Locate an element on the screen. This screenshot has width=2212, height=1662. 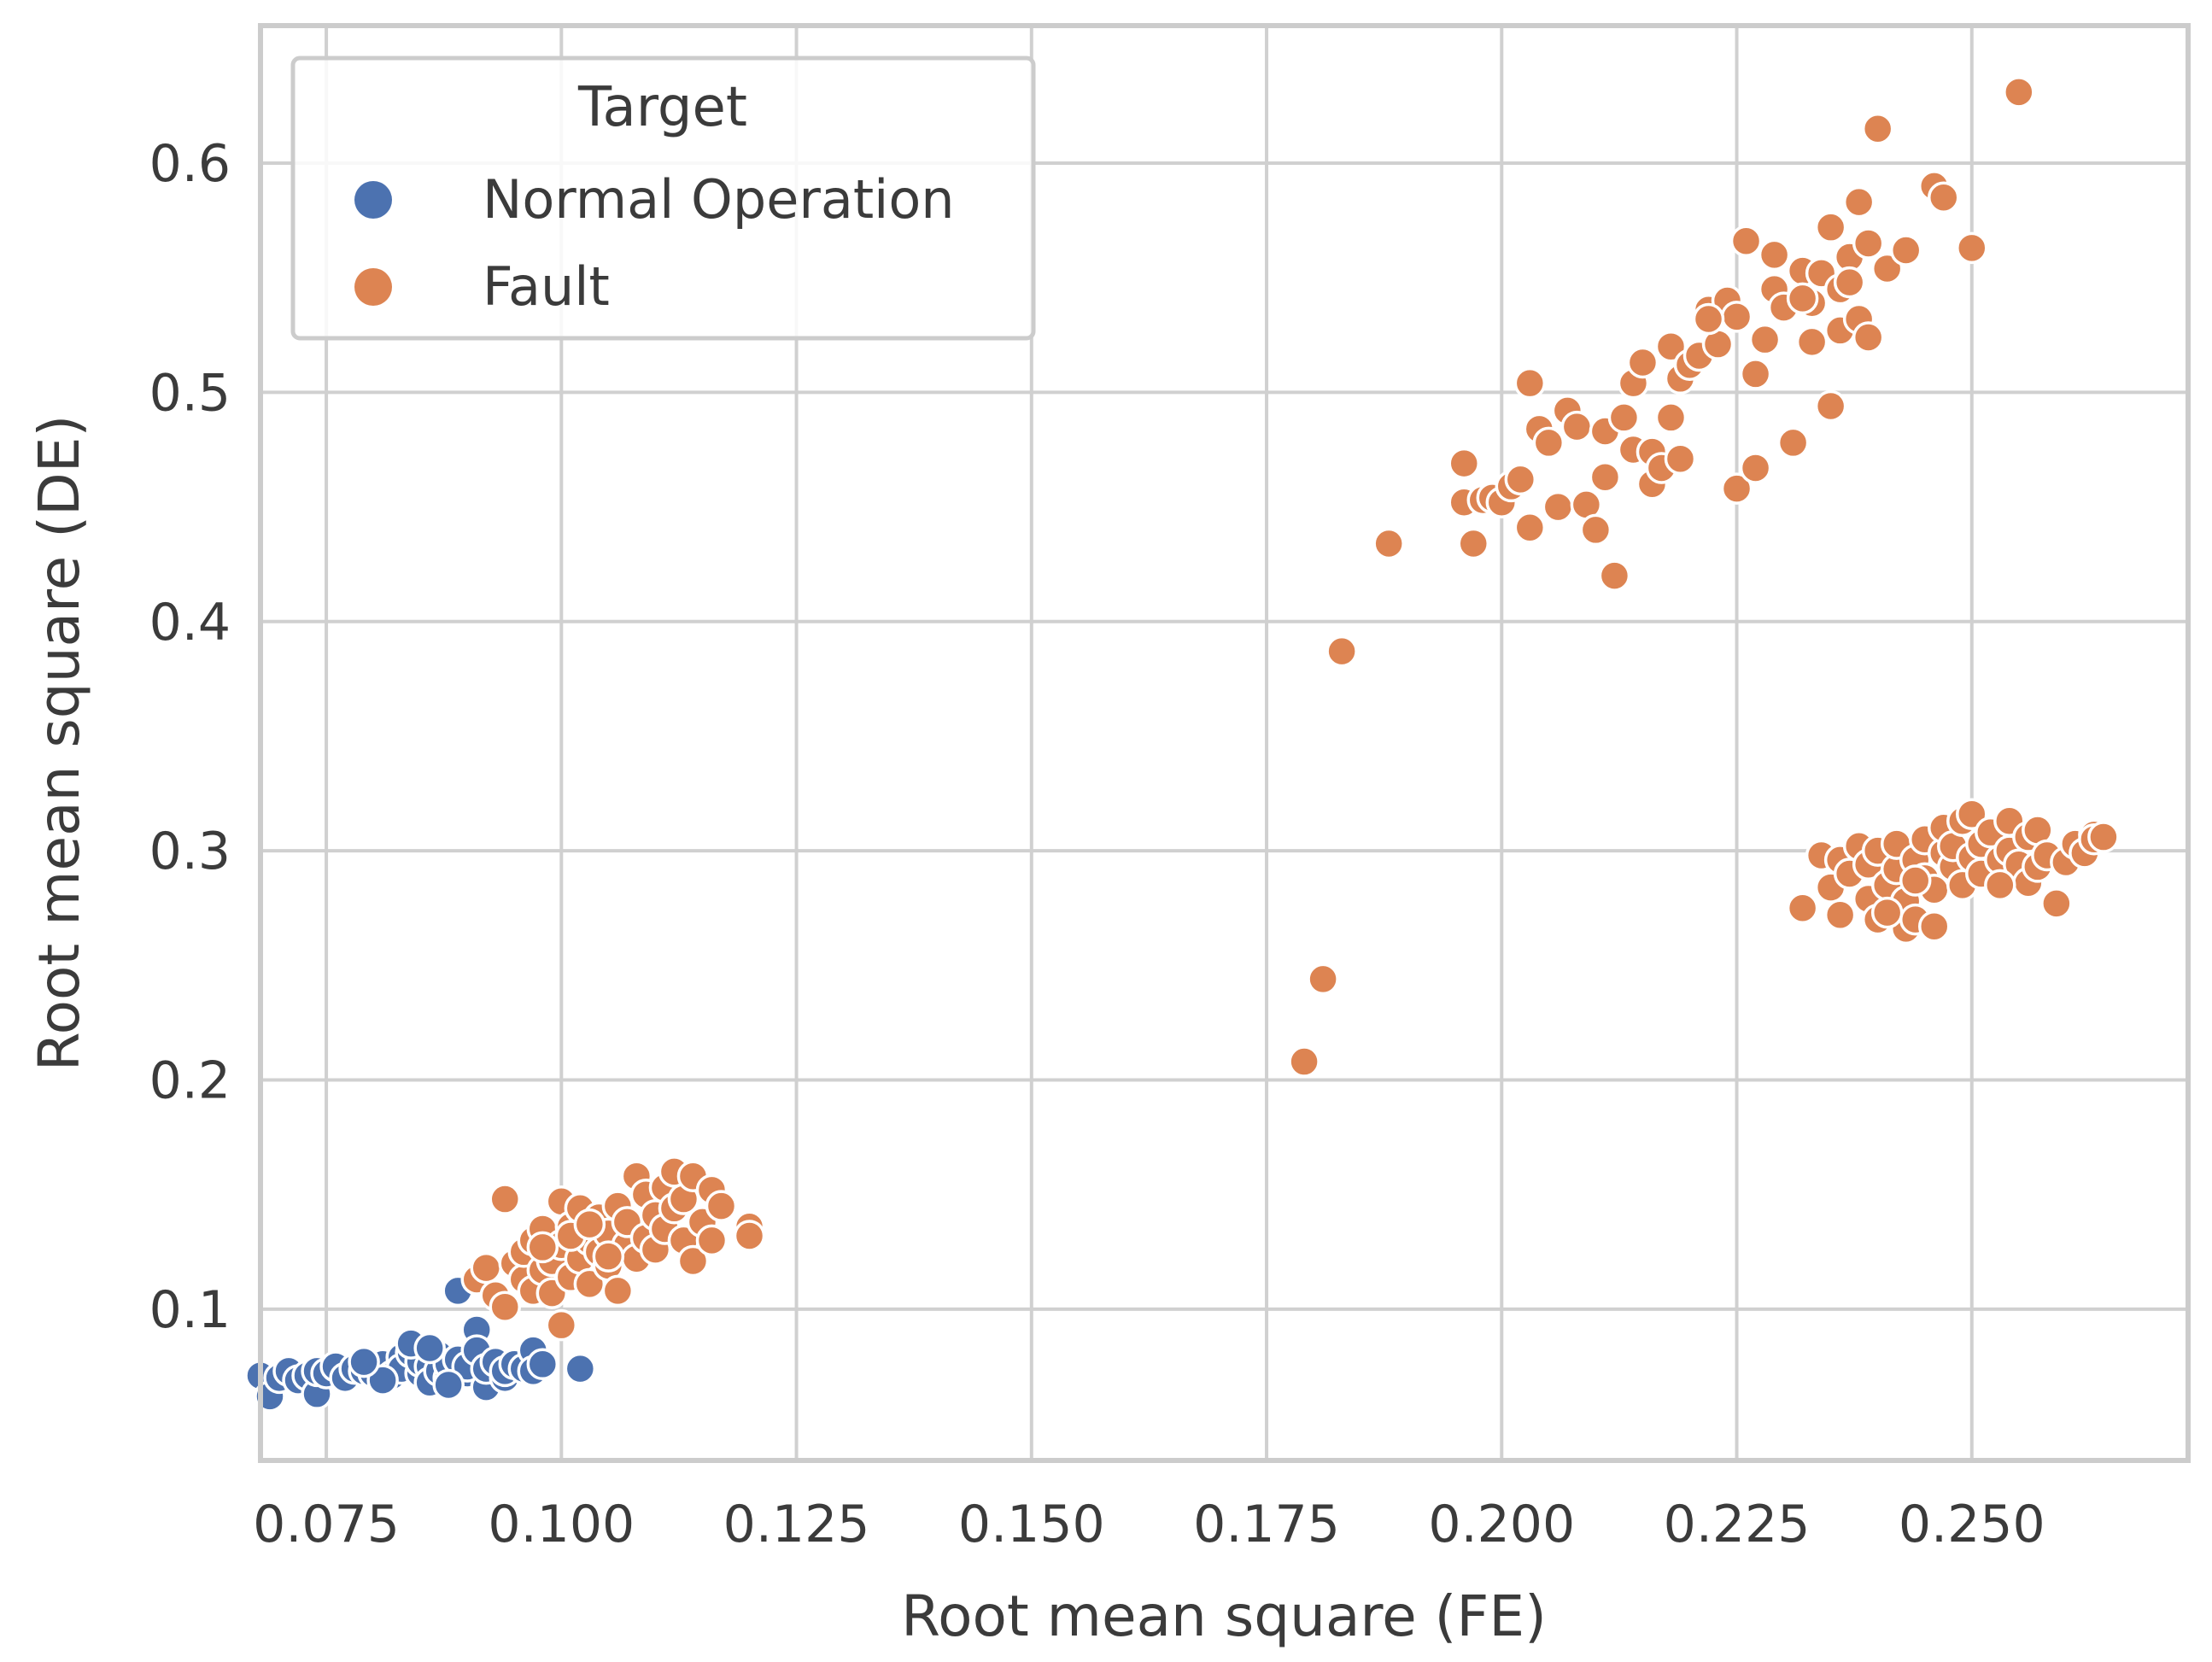
legend-title: Target is located at coordinates (662, 108).